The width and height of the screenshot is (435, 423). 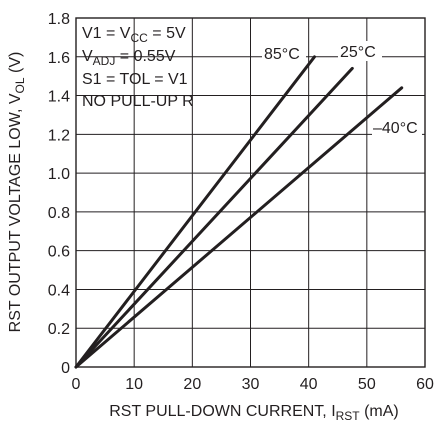 What do you see at coordinates (129, 58) in the screenshot?
I see `condition-line-2: VADJ = 0.55V` at bounding box center [129, 58].